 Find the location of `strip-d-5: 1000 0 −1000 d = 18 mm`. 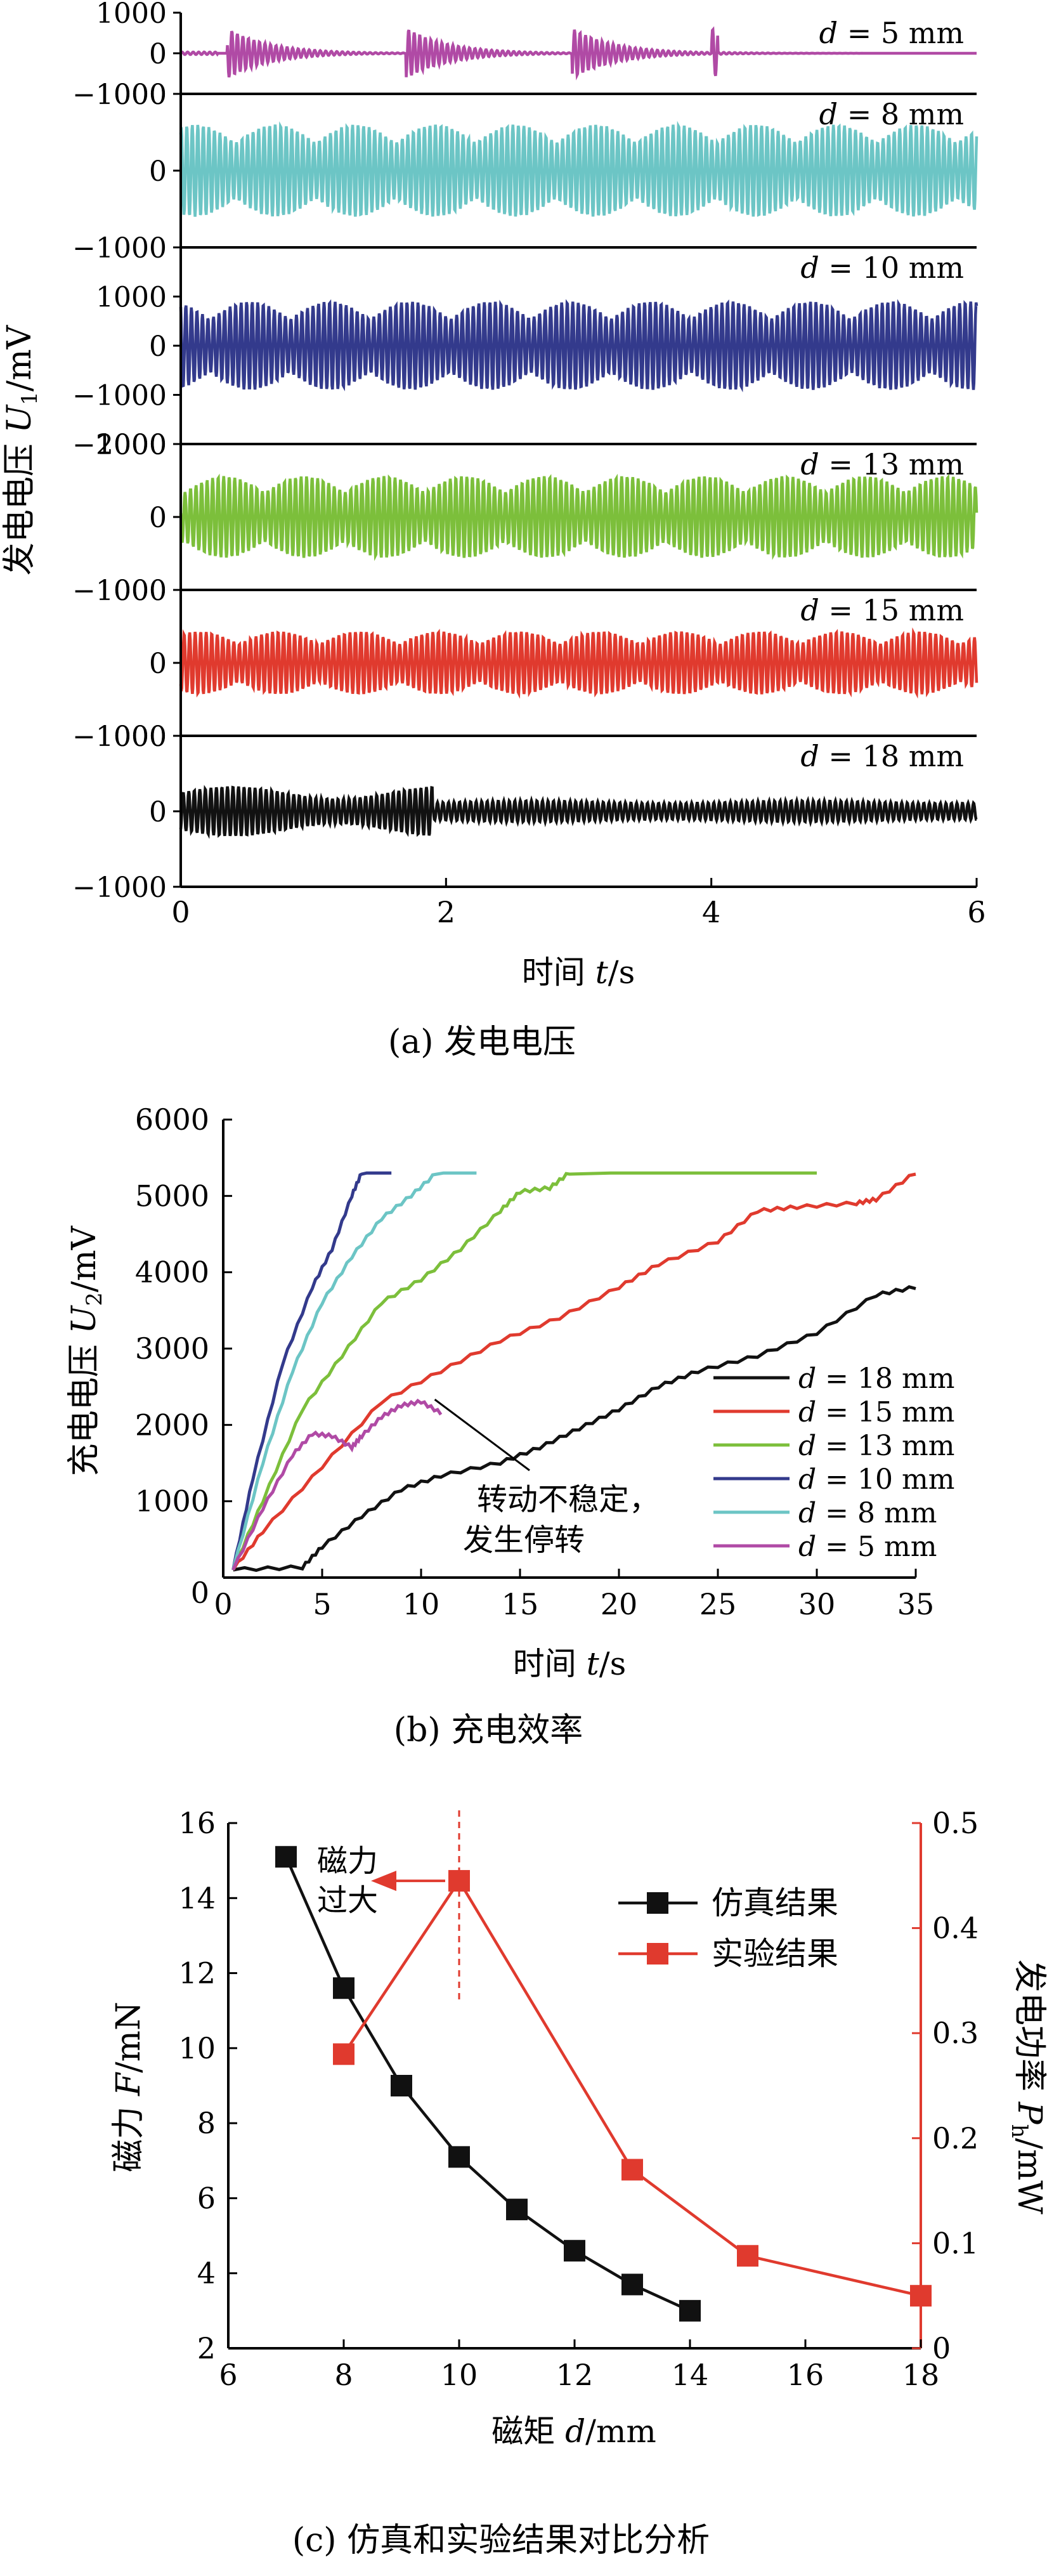

strip-d-5: 1000 0 −1000 d = 18 mm is located at coordinates (525, 813).